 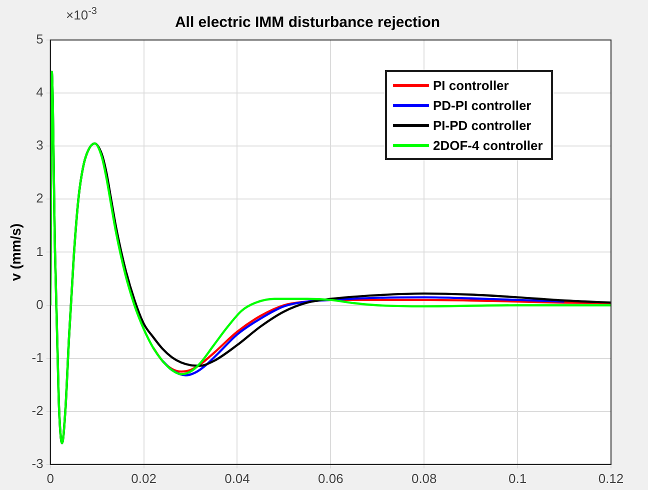 I want to click on y-tick-label: 4, so click(x=40, y=92).